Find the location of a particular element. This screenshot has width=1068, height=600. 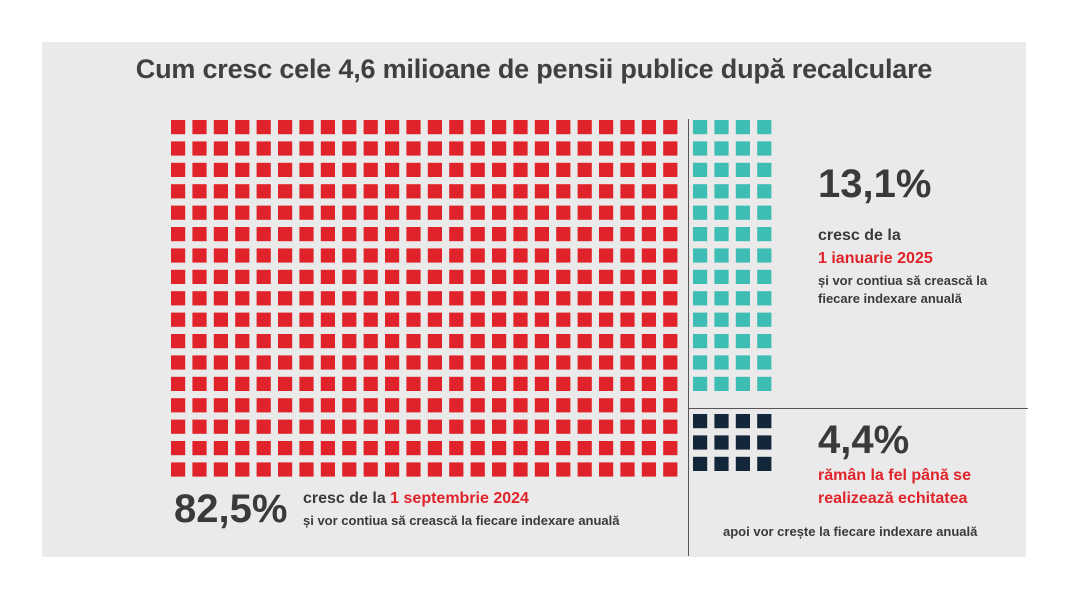

red-desc-date: 1 septembrie 2024 is located at coordinates (459, 498).